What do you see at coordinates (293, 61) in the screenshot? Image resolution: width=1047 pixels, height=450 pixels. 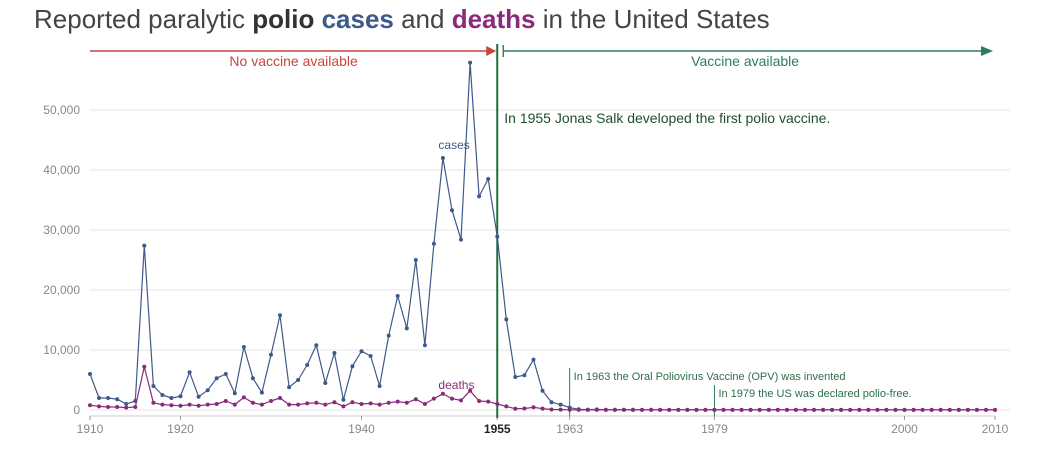 I see `no-vaccine-label: No vaccine available` at bounding box center [293, 61].